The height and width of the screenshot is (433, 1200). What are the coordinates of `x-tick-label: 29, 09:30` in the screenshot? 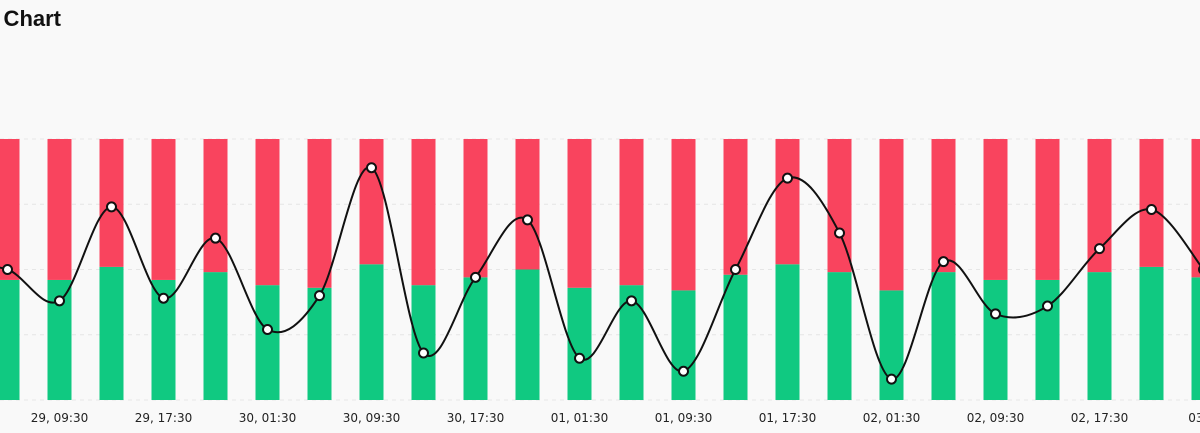 It's located at (59, 418).